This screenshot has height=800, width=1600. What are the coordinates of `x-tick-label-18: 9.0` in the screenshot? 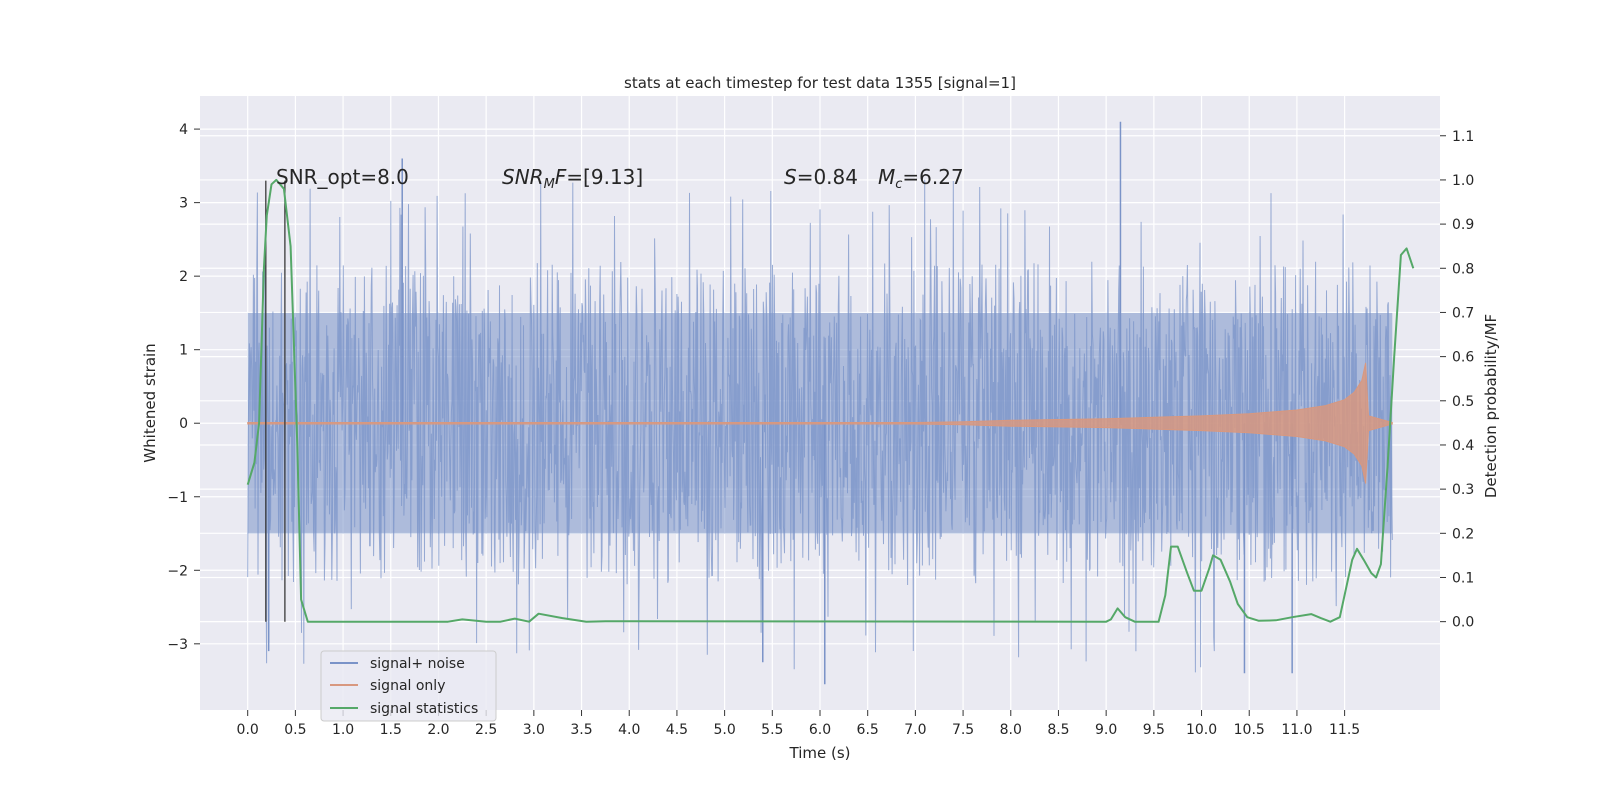 It's located at (1106, 730).